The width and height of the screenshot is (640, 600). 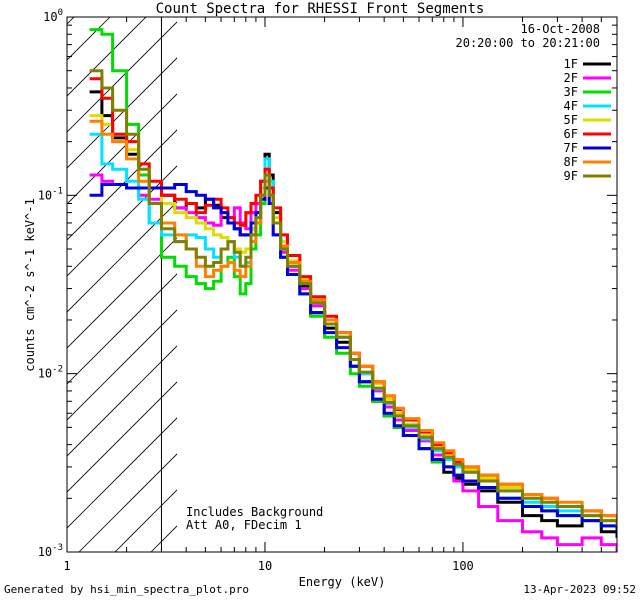 What do you see at coordinates (571, 120) in the screenshot?
I see `legend-label-5F: 5F` at bounding box center [571, 120].